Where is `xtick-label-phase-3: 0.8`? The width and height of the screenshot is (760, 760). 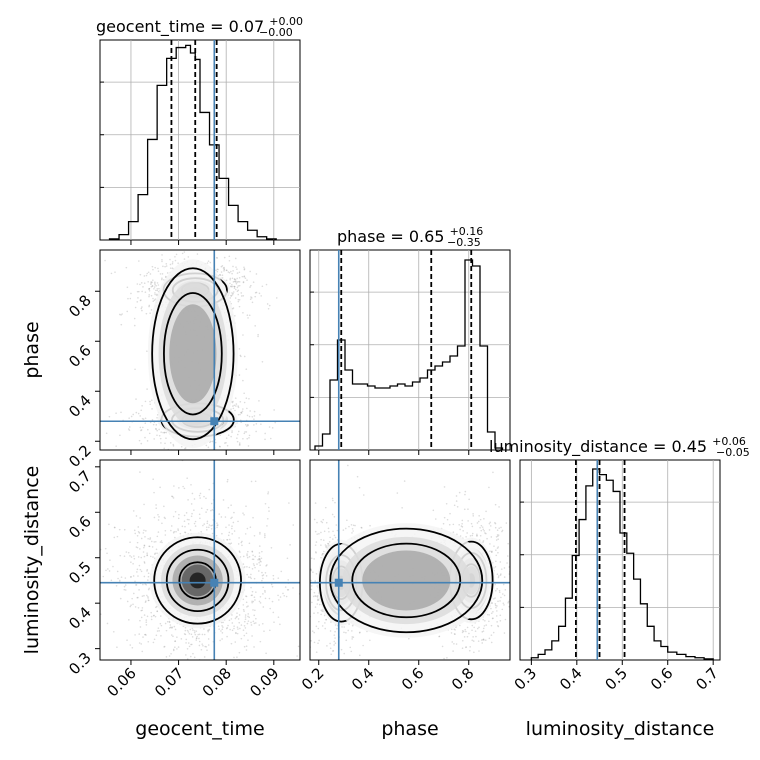
xtick-label-phase-3: 0.8 is located at coordinates (463, 679).